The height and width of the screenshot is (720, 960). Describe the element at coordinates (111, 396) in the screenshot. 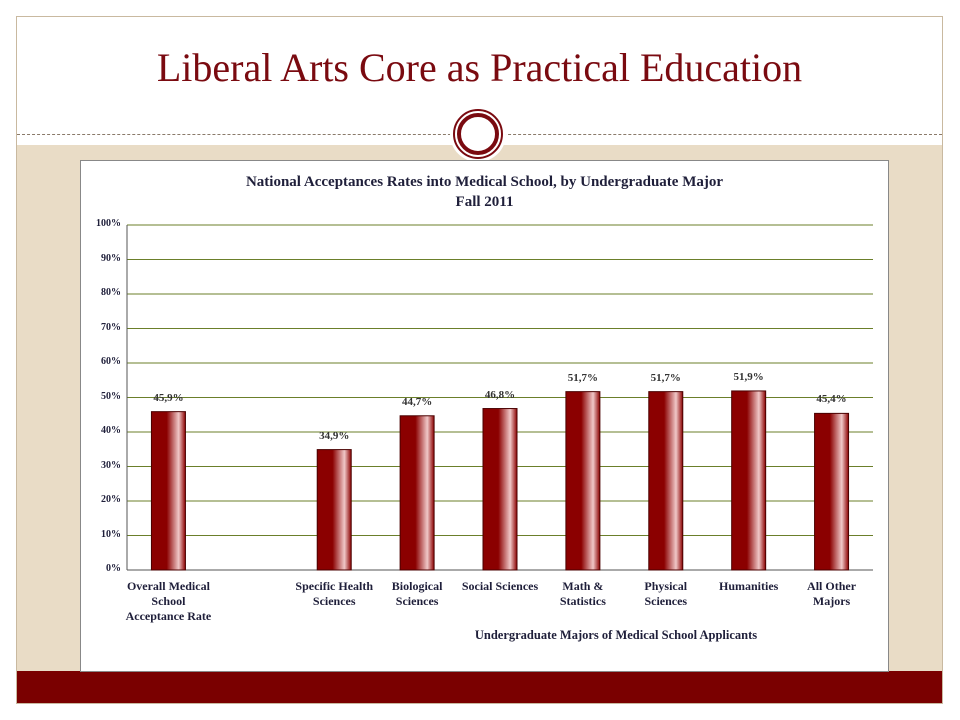

I see `y-tick-label: 50%` at that location.